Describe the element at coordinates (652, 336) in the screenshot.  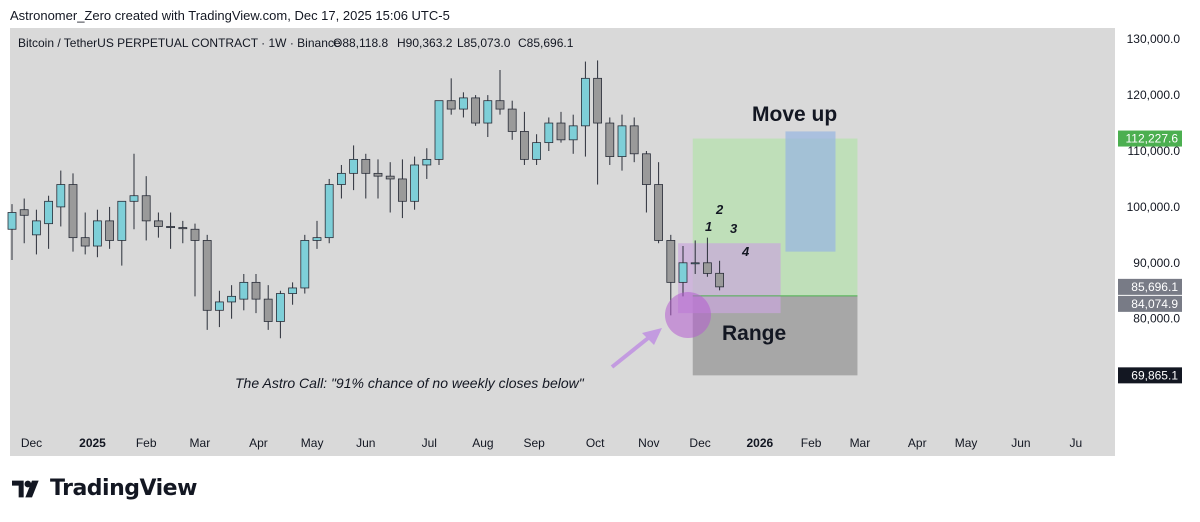
I see `arrow-head` at that location.